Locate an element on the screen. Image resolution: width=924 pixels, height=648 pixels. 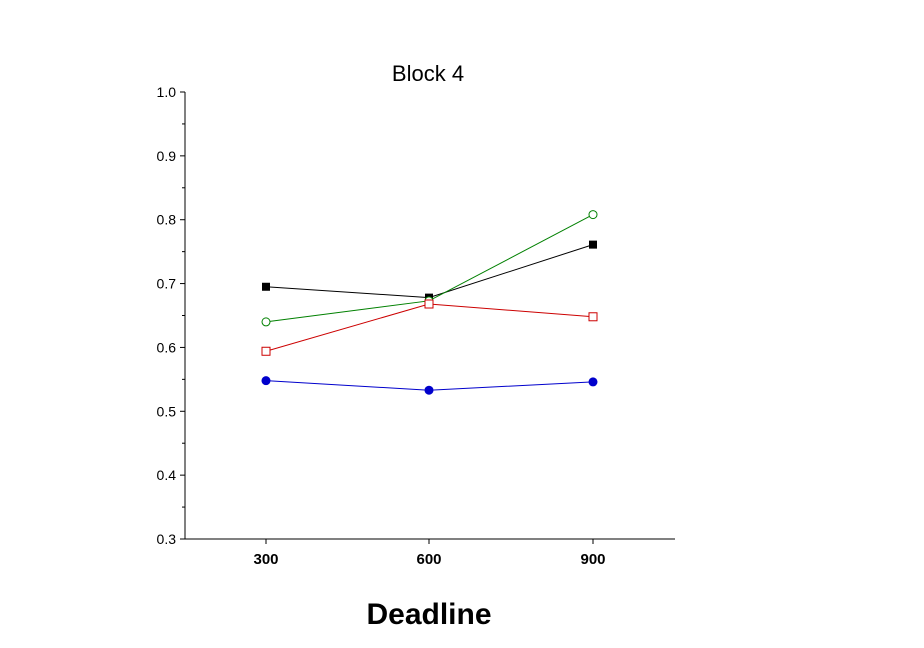
x-tick-label: 300 is located at coordinates (265, 559).